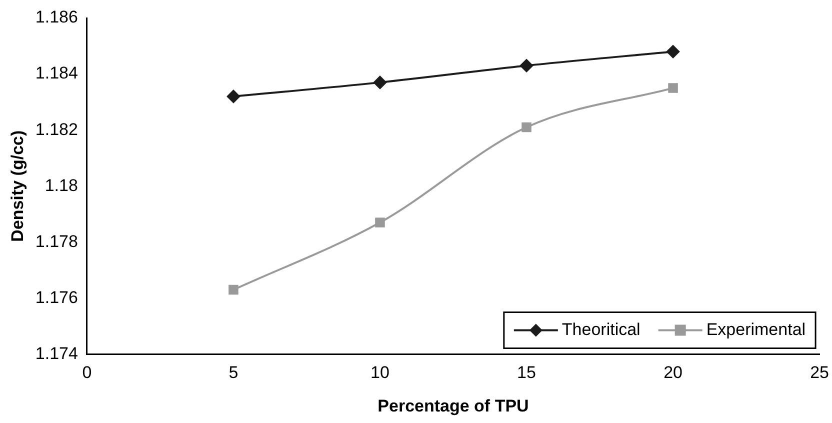  Describe the element at coordinates (601, 329) in the screenshot. I see `legend-label: Theoritical` at that location.